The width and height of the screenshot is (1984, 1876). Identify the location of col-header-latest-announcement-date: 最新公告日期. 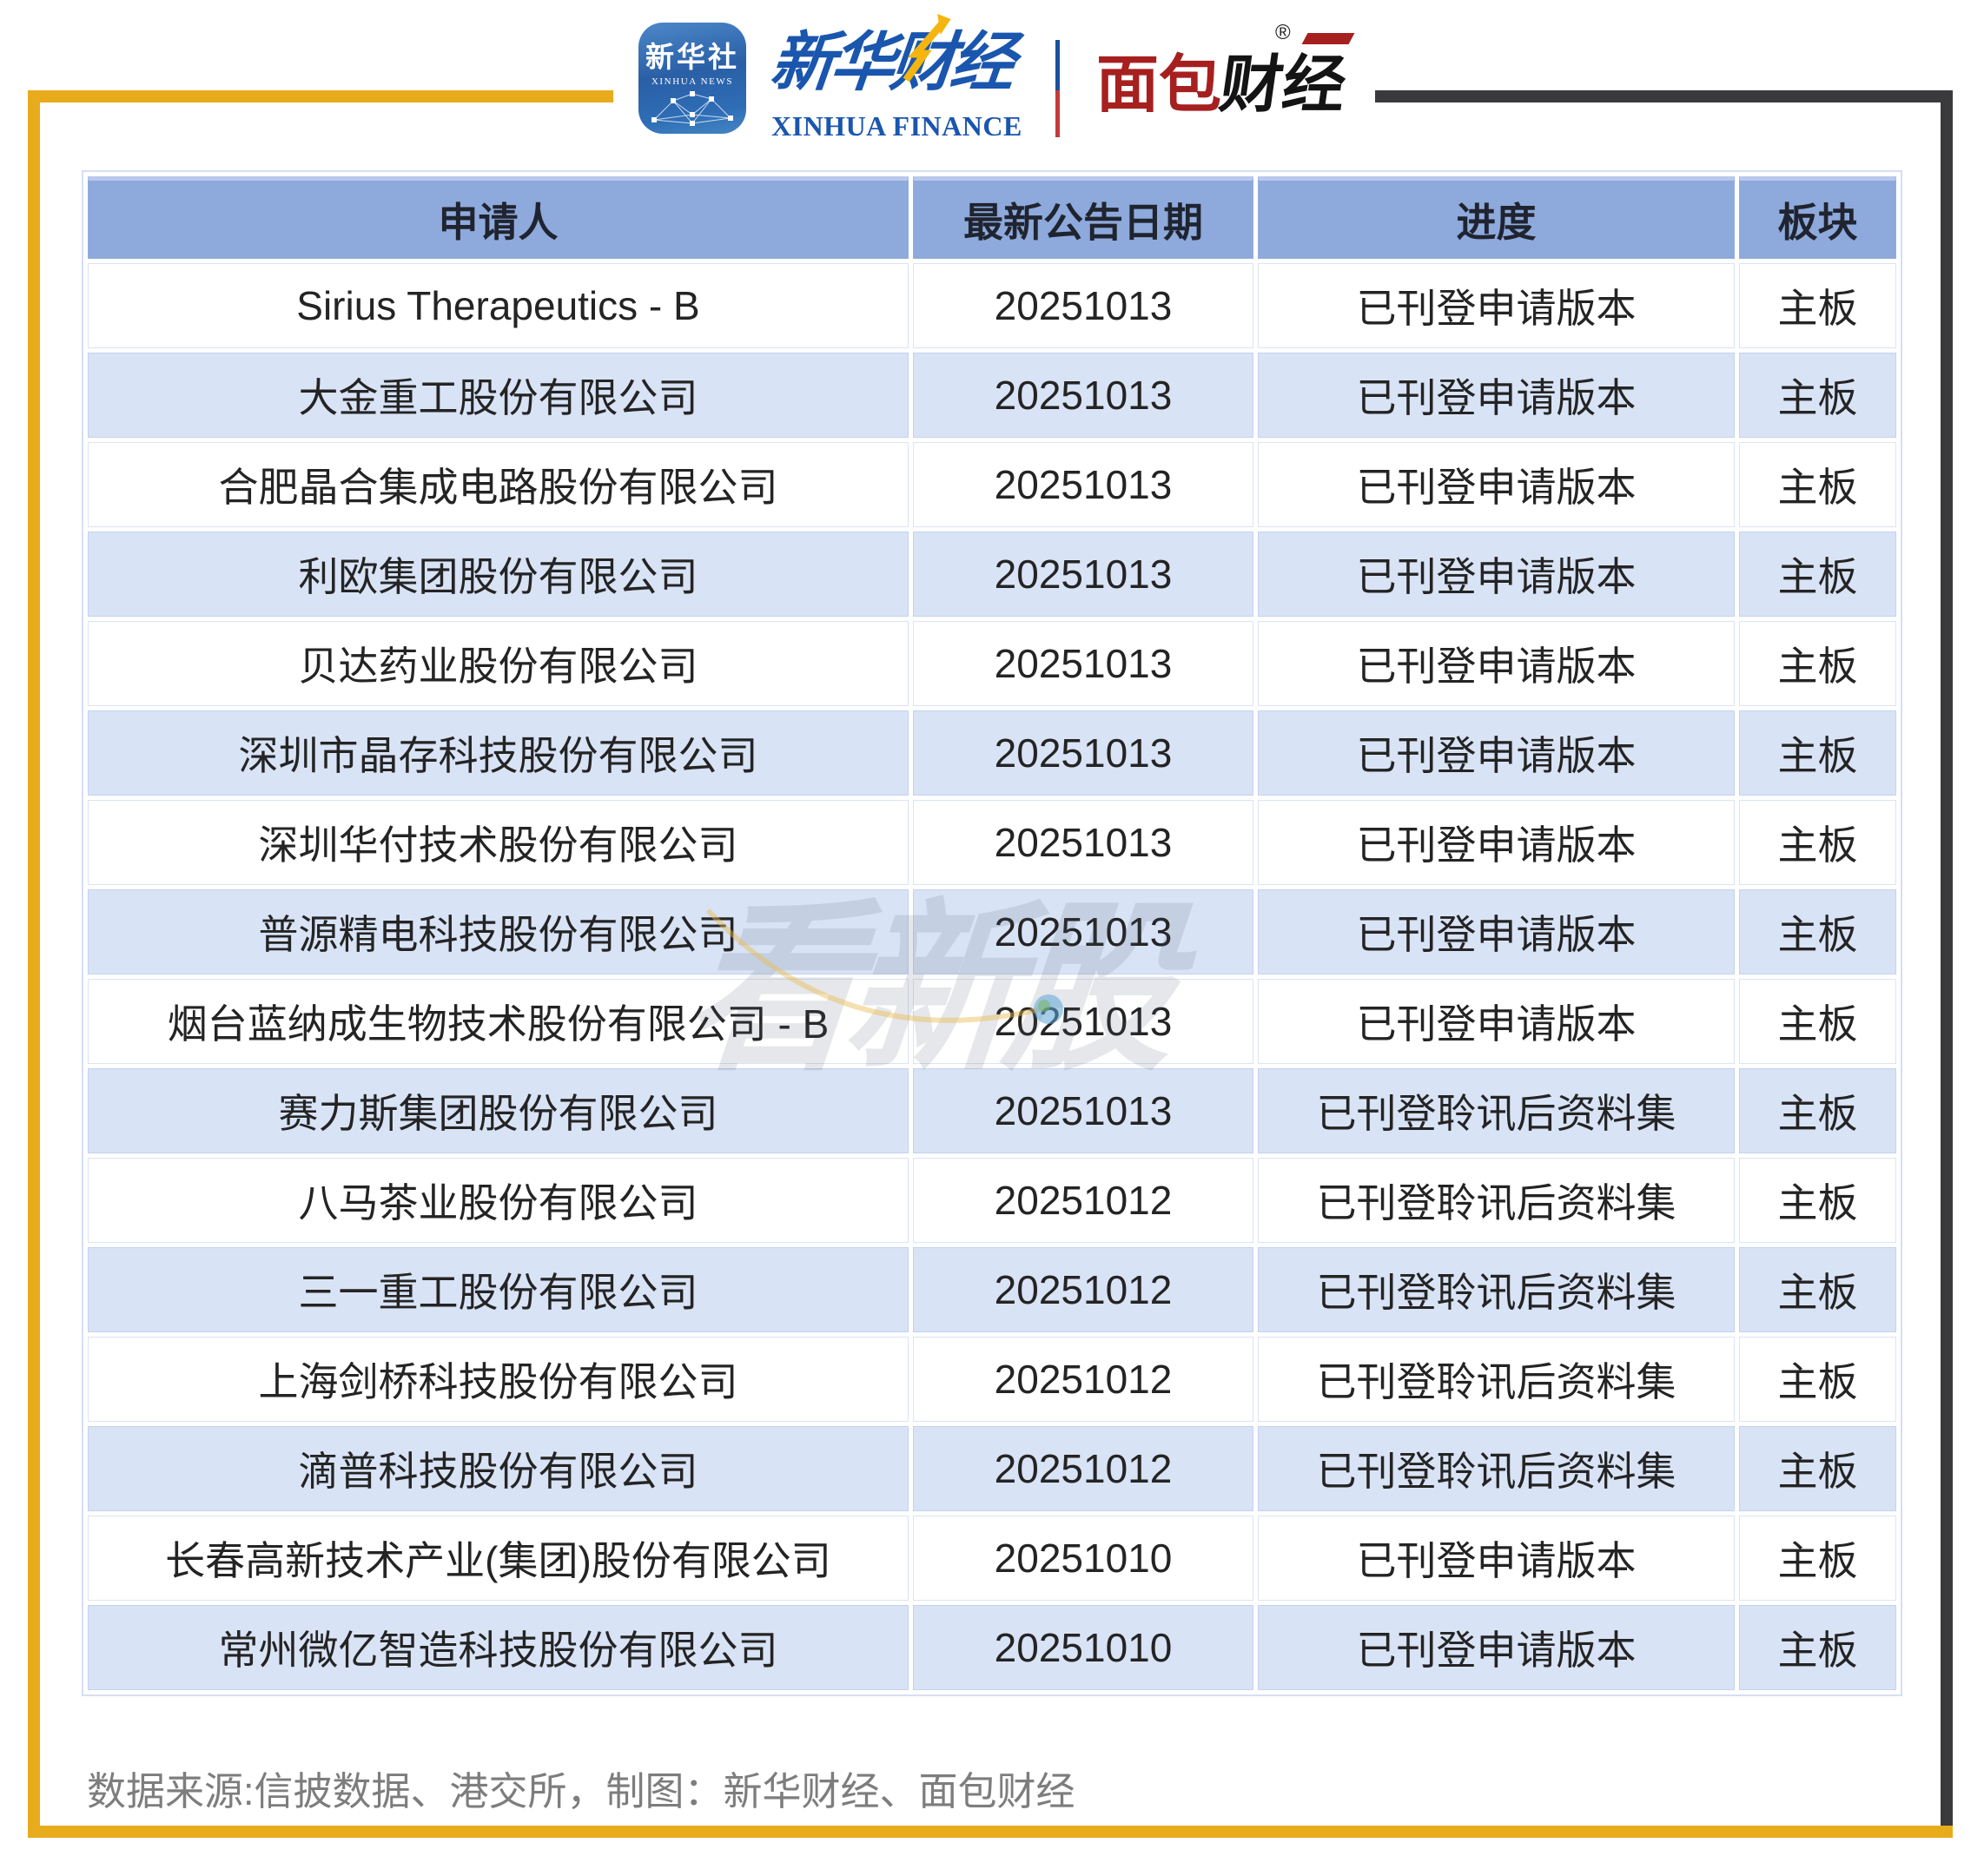
(1083, 217).